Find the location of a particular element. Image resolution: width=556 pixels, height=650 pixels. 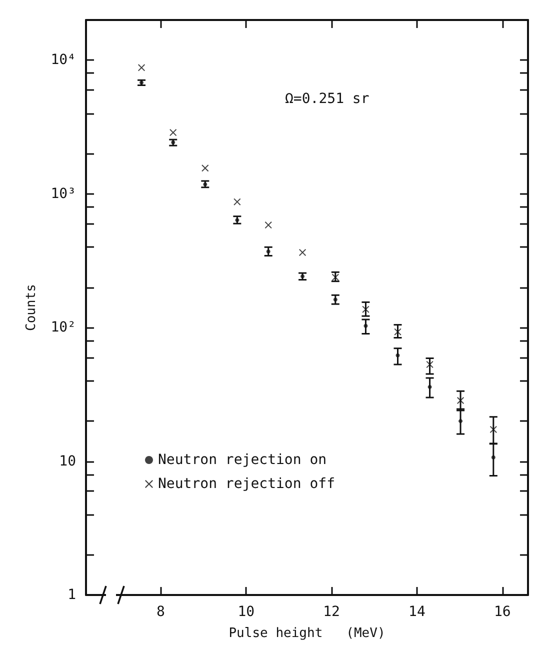

y-tick-label: 10⁴ is located at coordinates (63, 60).